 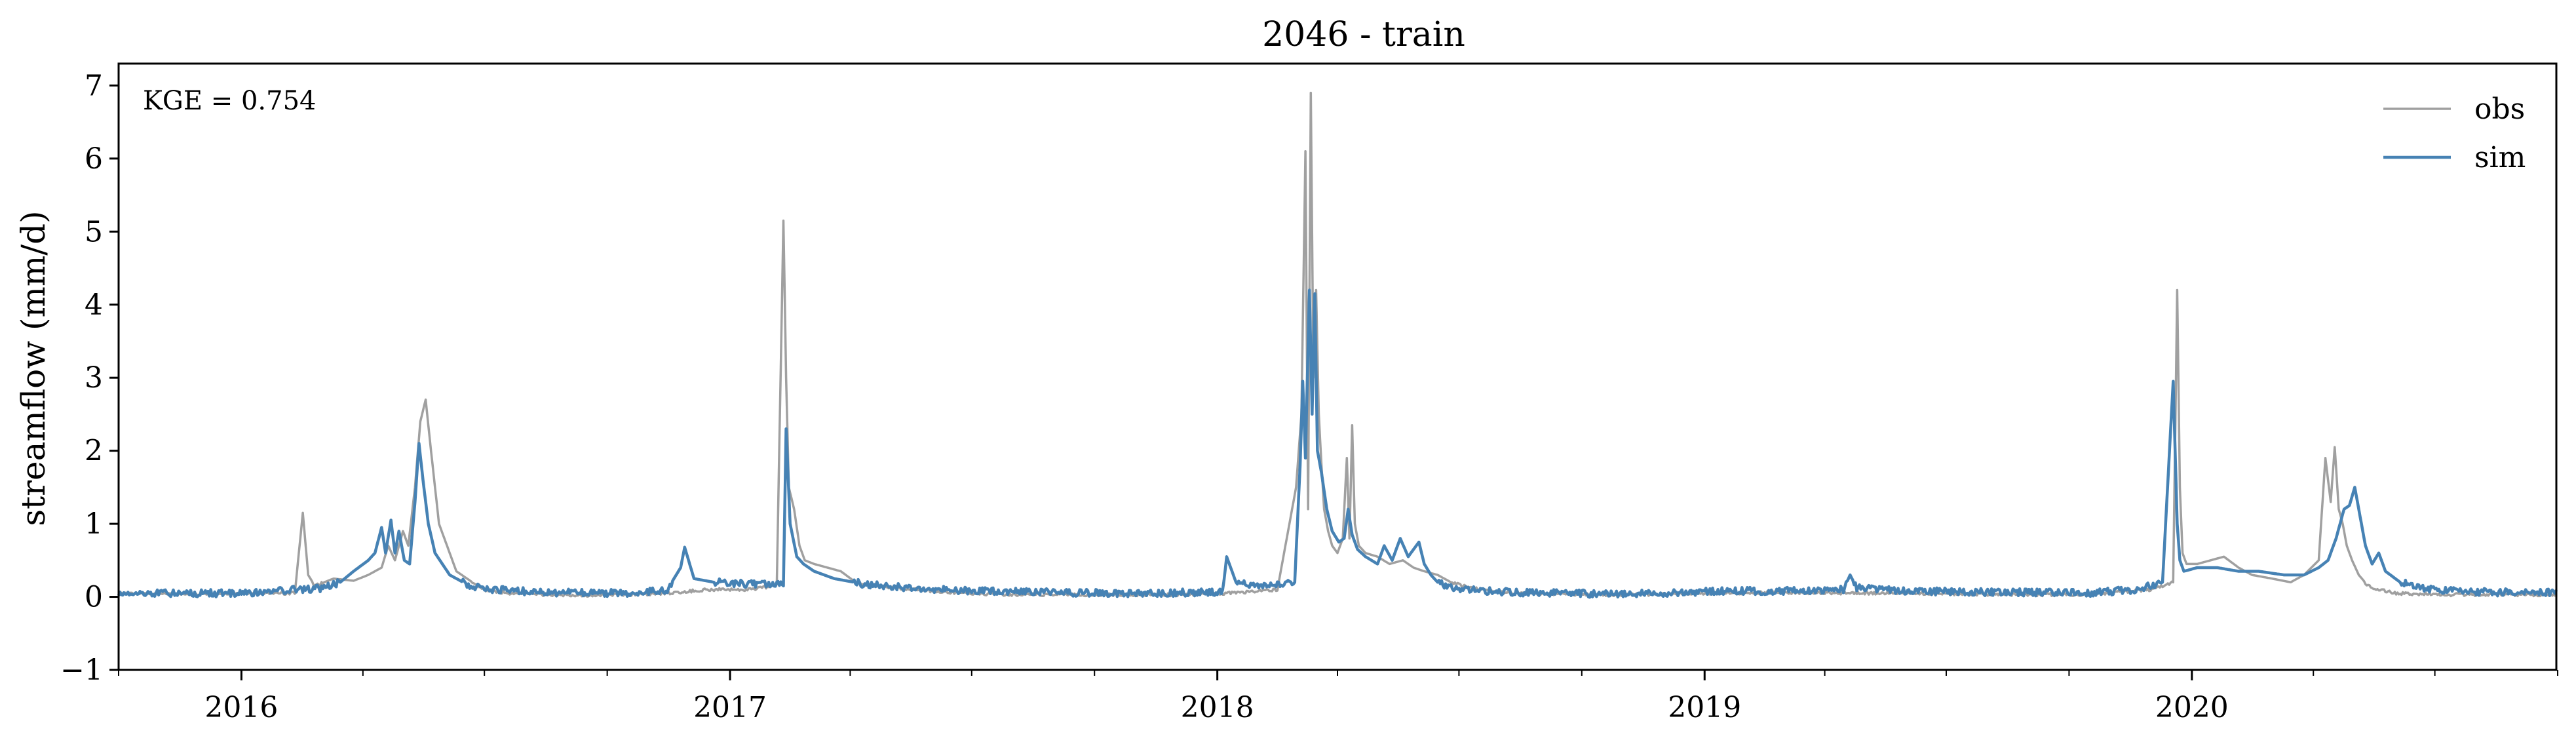 I want to click on x-tick-label: 2016, so click(x=241, y=707).